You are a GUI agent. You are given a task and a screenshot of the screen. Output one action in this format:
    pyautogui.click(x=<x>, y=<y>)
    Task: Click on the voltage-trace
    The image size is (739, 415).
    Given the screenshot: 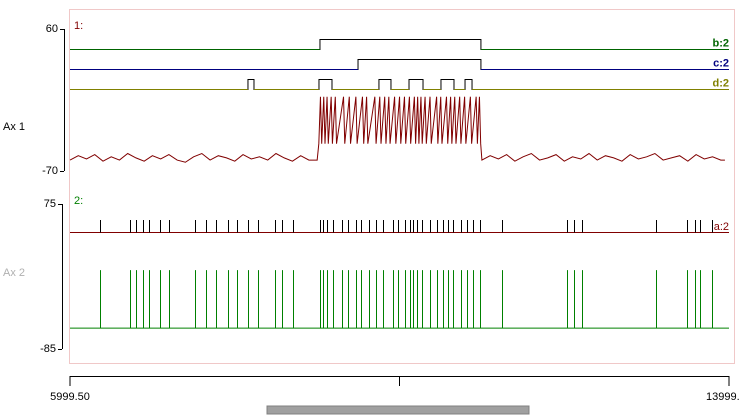 What is the action you would take?
    pyautogui.click(x=397, y=129)
    